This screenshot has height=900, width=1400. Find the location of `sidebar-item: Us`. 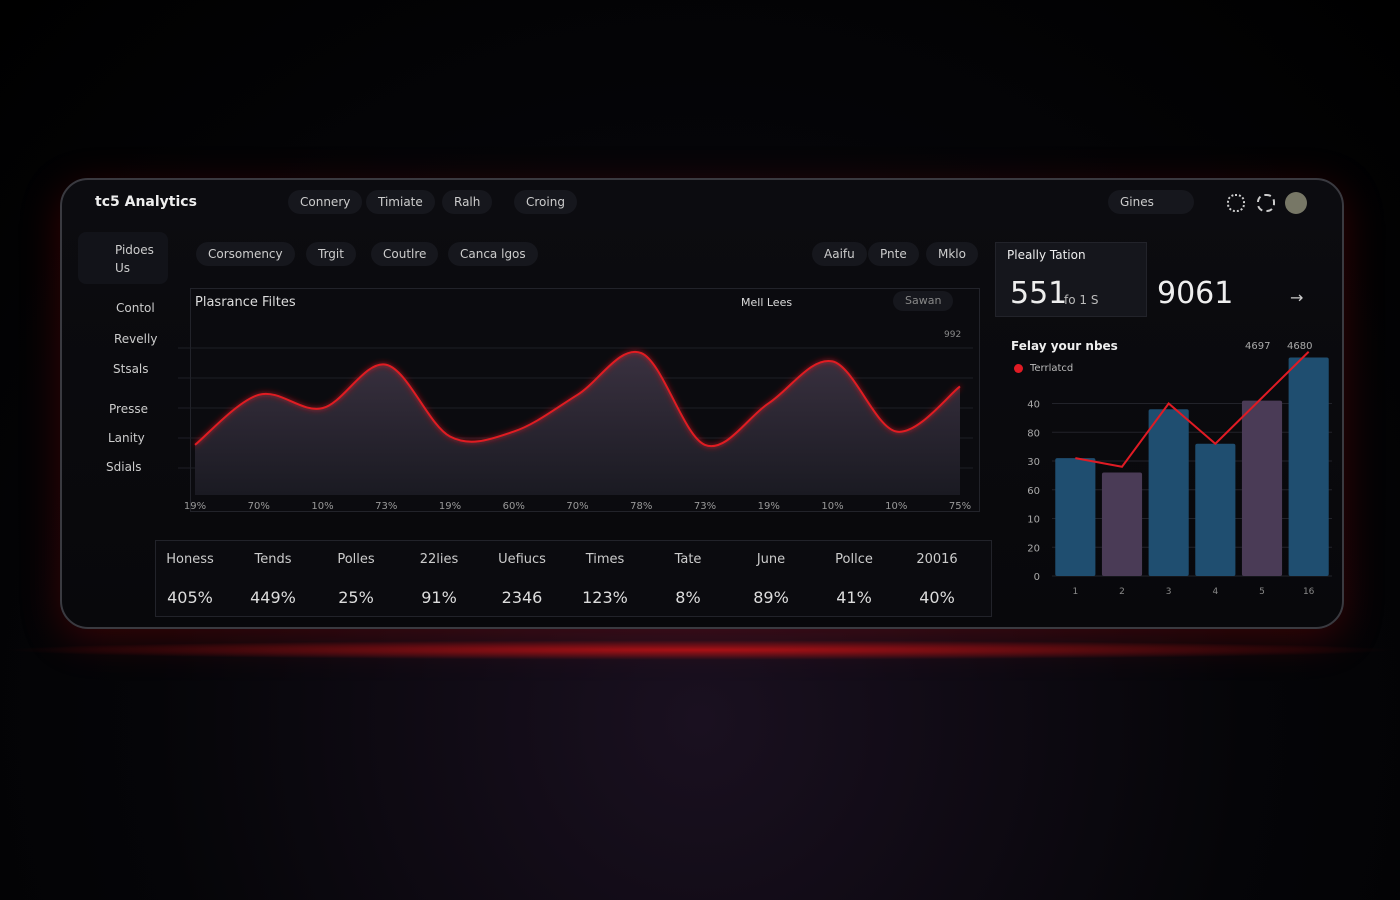

sidebar-item: Us is located at coordinates (123, 268).